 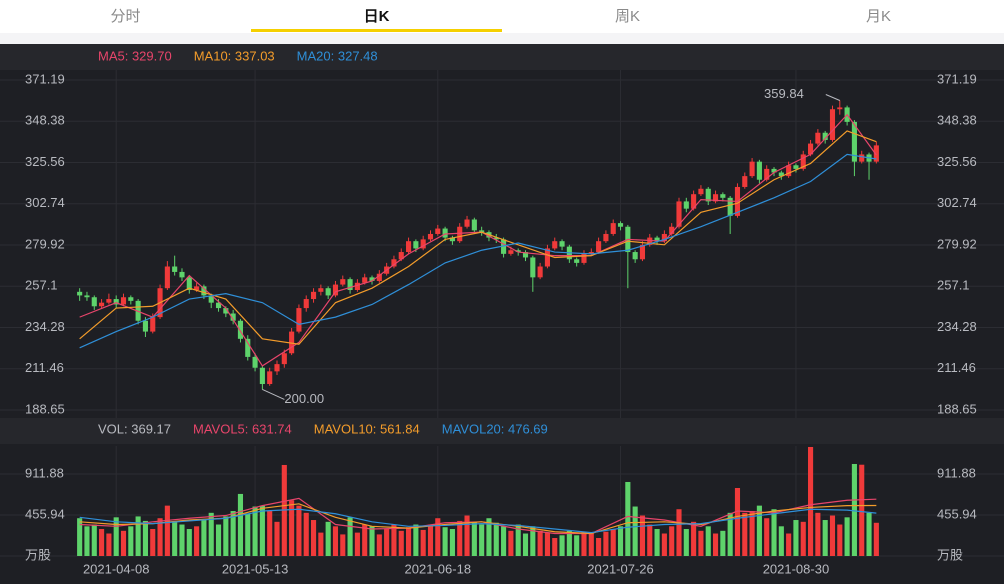 What do you see at coordinates (125, 16) in the screenshot?
I see `tab: 分时` at bounding box center [125, 16].